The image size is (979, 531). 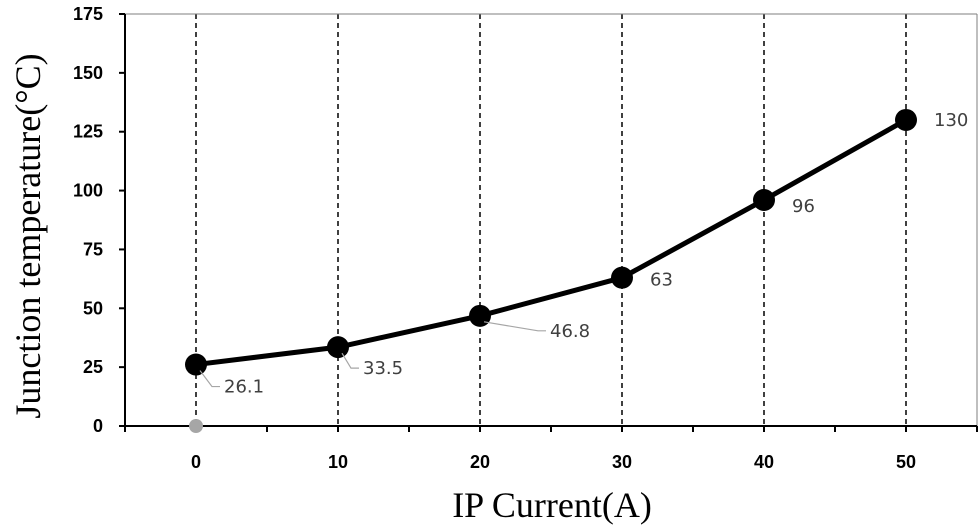 What do you see at coordinates (764, 462) in the screenshot?
I see `x-tick-label-40: 40` at bounding box center [764, 462].